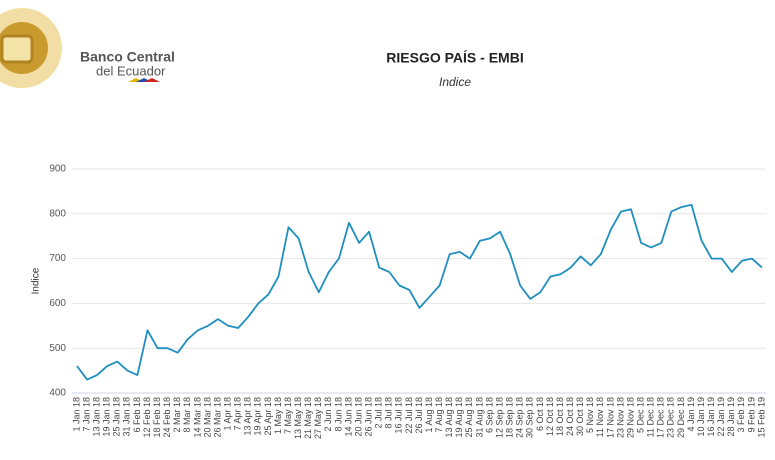 Image resolution: width=775 pixels, height=460 pixels. What do you see at coordinates (610, 417) in the screenshot?
I see `x-tick-label: 17 Nov 18` at bounding box center [610, 417].